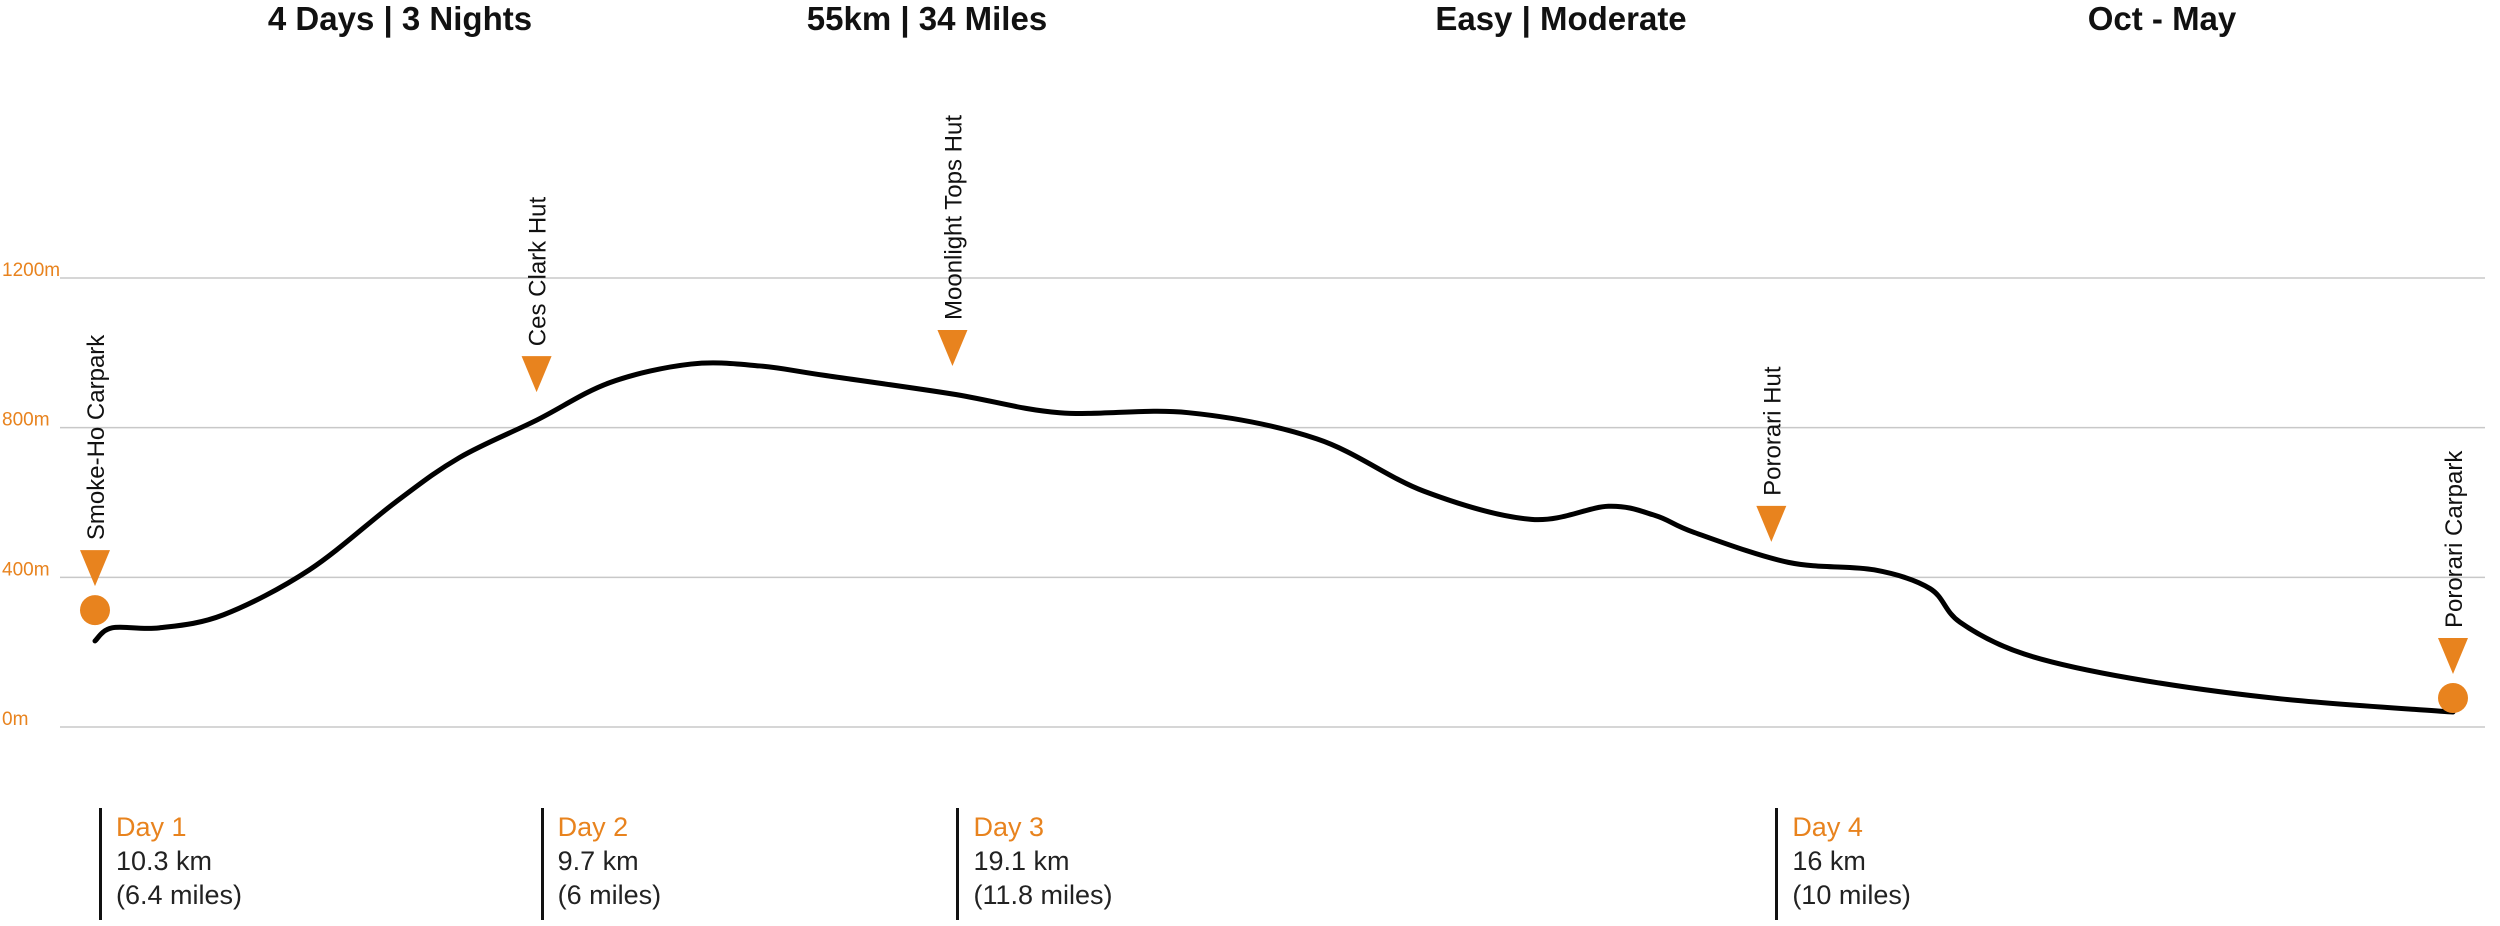 Image resolution: width=2500 pixels, height=926 pixels. Describe the element at coordinates (26, 420) in the screenshot. I see `y-tick-label: 800m` at that location.